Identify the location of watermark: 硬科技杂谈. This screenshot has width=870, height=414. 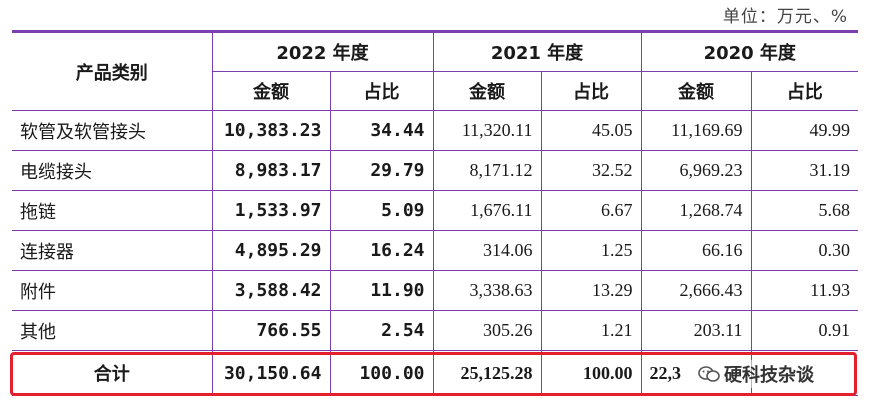
(756, 374).